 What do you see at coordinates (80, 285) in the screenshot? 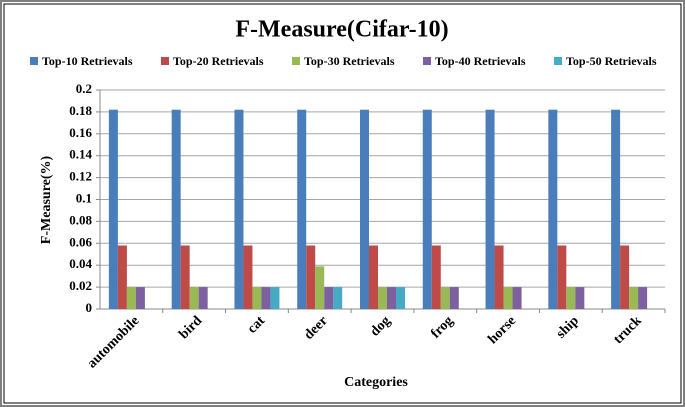
I see `y-tick-label: 0.02` at bounding box center [80, 285].